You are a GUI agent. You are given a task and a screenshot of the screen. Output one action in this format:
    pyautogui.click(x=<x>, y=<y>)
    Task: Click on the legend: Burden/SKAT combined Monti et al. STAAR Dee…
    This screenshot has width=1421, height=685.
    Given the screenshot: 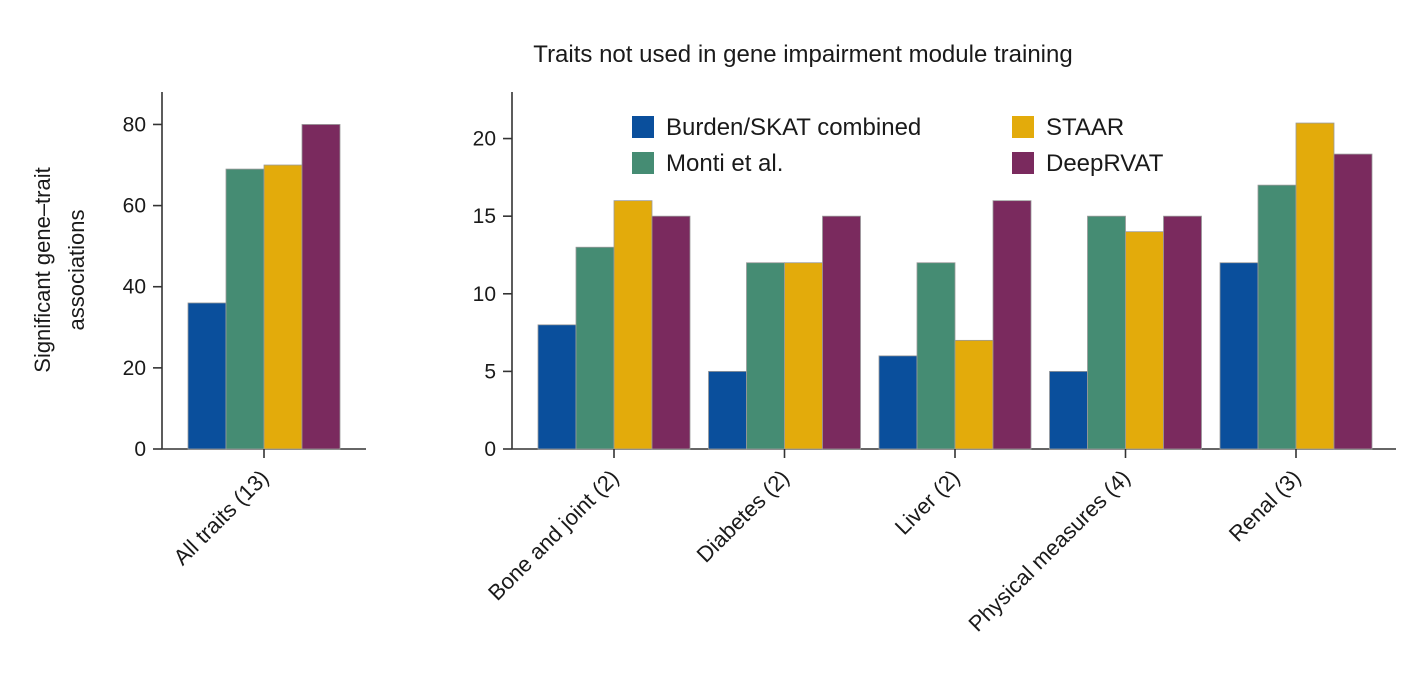 What is the action you would take?
    pyautogui.click(x=898, y=145)
    